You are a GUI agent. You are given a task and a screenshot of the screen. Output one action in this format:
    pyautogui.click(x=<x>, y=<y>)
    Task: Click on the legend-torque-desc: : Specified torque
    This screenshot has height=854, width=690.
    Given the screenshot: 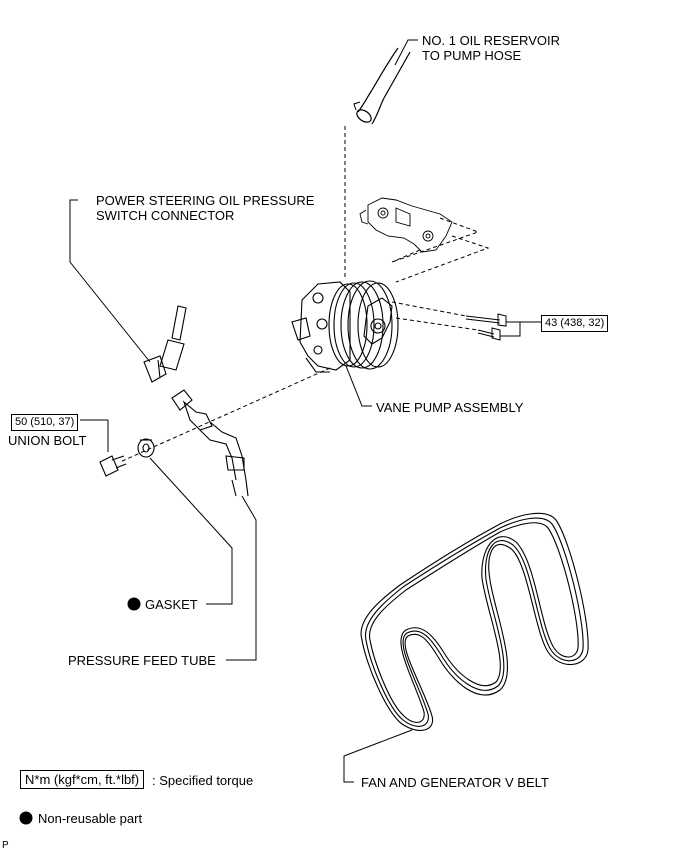 What is the action you would take?
    pyautogui.click(x=203, y=780)
    